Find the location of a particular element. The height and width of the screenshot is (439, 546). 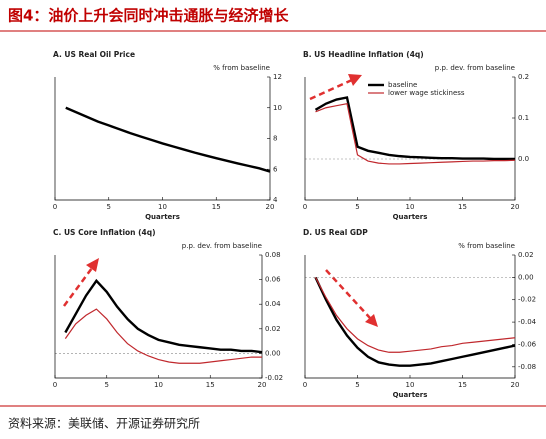

y-tick-label: 0.08 is located at coordinates (273, 255).